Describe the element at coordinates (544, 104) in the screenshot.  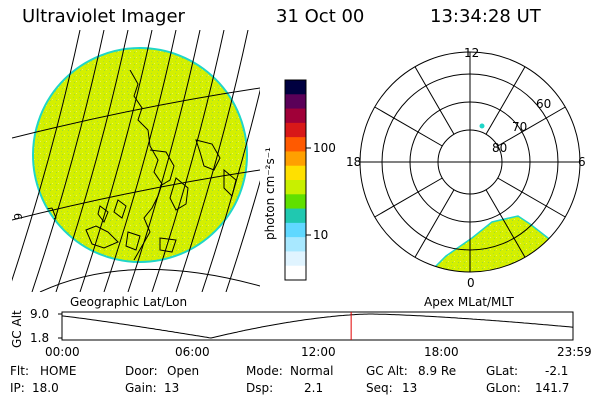
I see `lat-label-60: 60` at that location.